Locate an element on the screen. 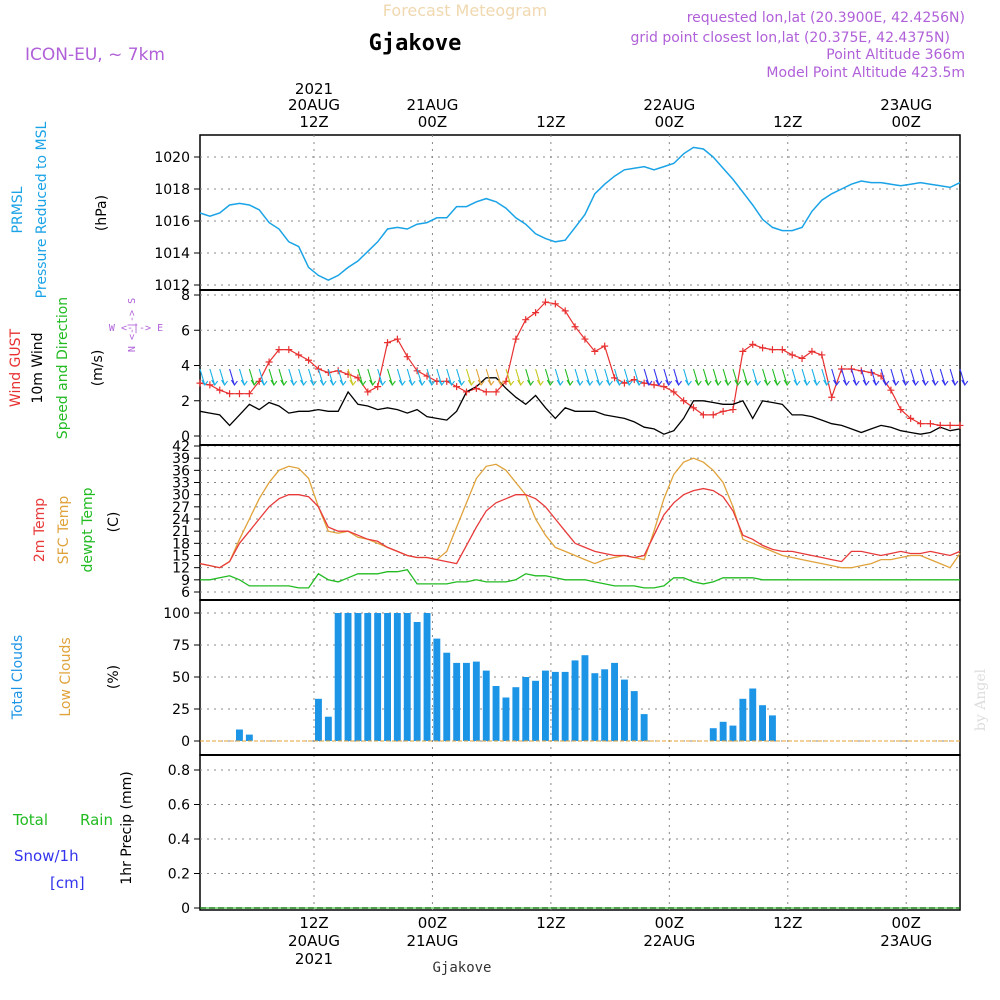 The width and height of the screenshot is (1000, 1000). y-tick-label: 12 is located at coordinates (181, 569).